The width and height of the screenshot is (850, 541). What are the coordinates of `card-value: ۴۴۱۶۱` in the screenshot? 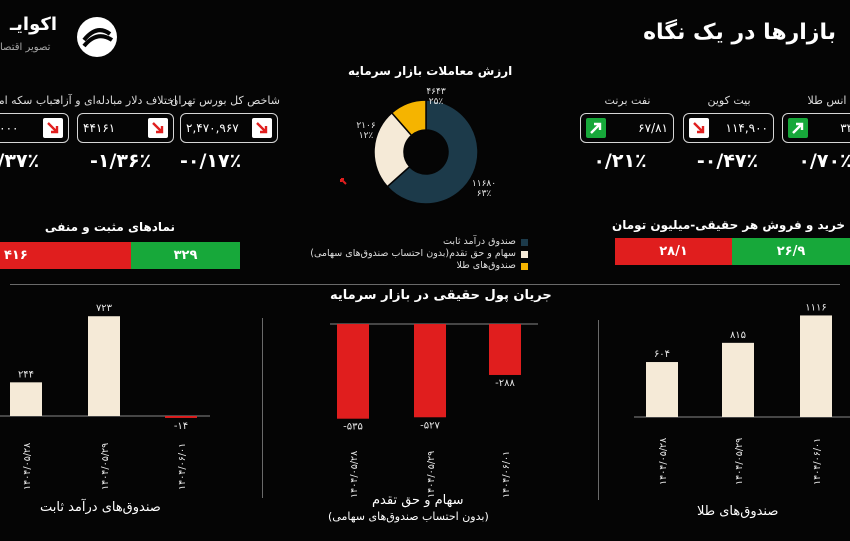 It's located at (99, 128).